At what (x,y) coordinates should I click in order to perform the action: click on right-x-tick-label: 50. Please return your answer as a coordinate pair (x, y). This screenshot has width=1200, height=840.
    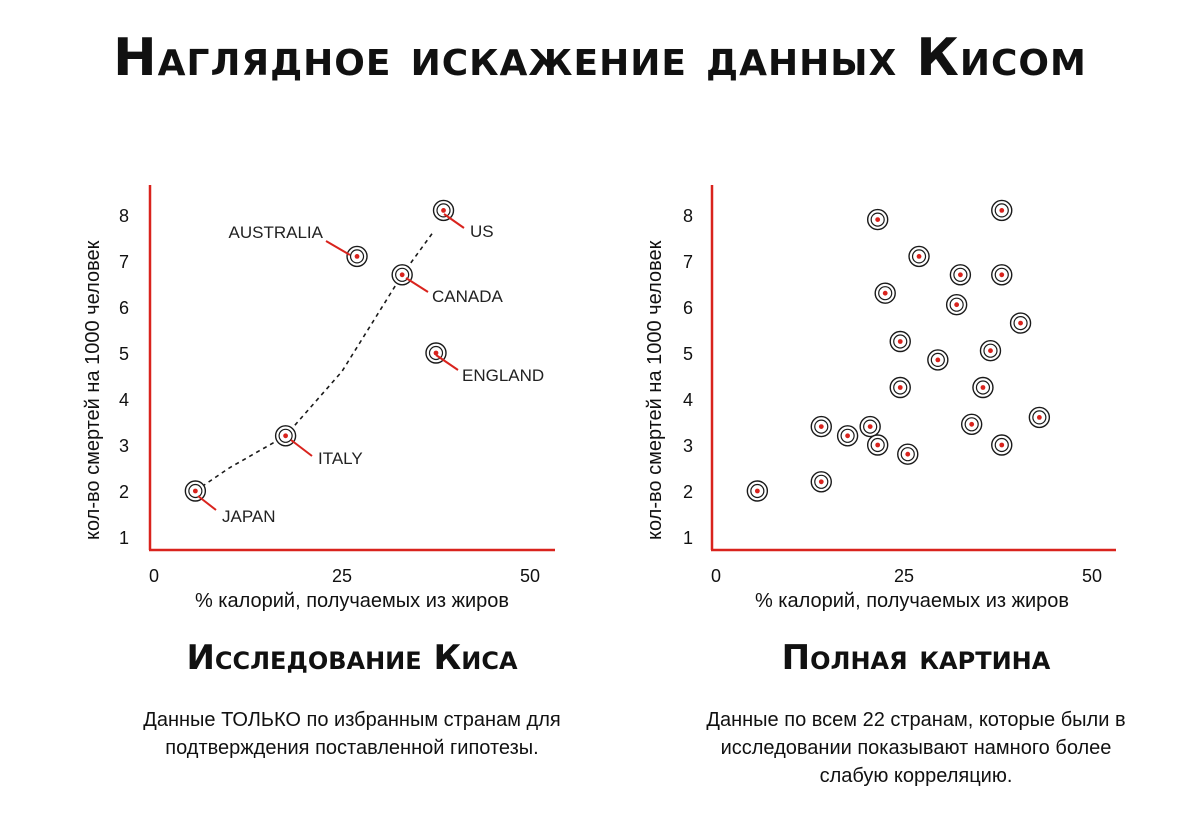
    Looking at the image, I should click on (1092, 576).